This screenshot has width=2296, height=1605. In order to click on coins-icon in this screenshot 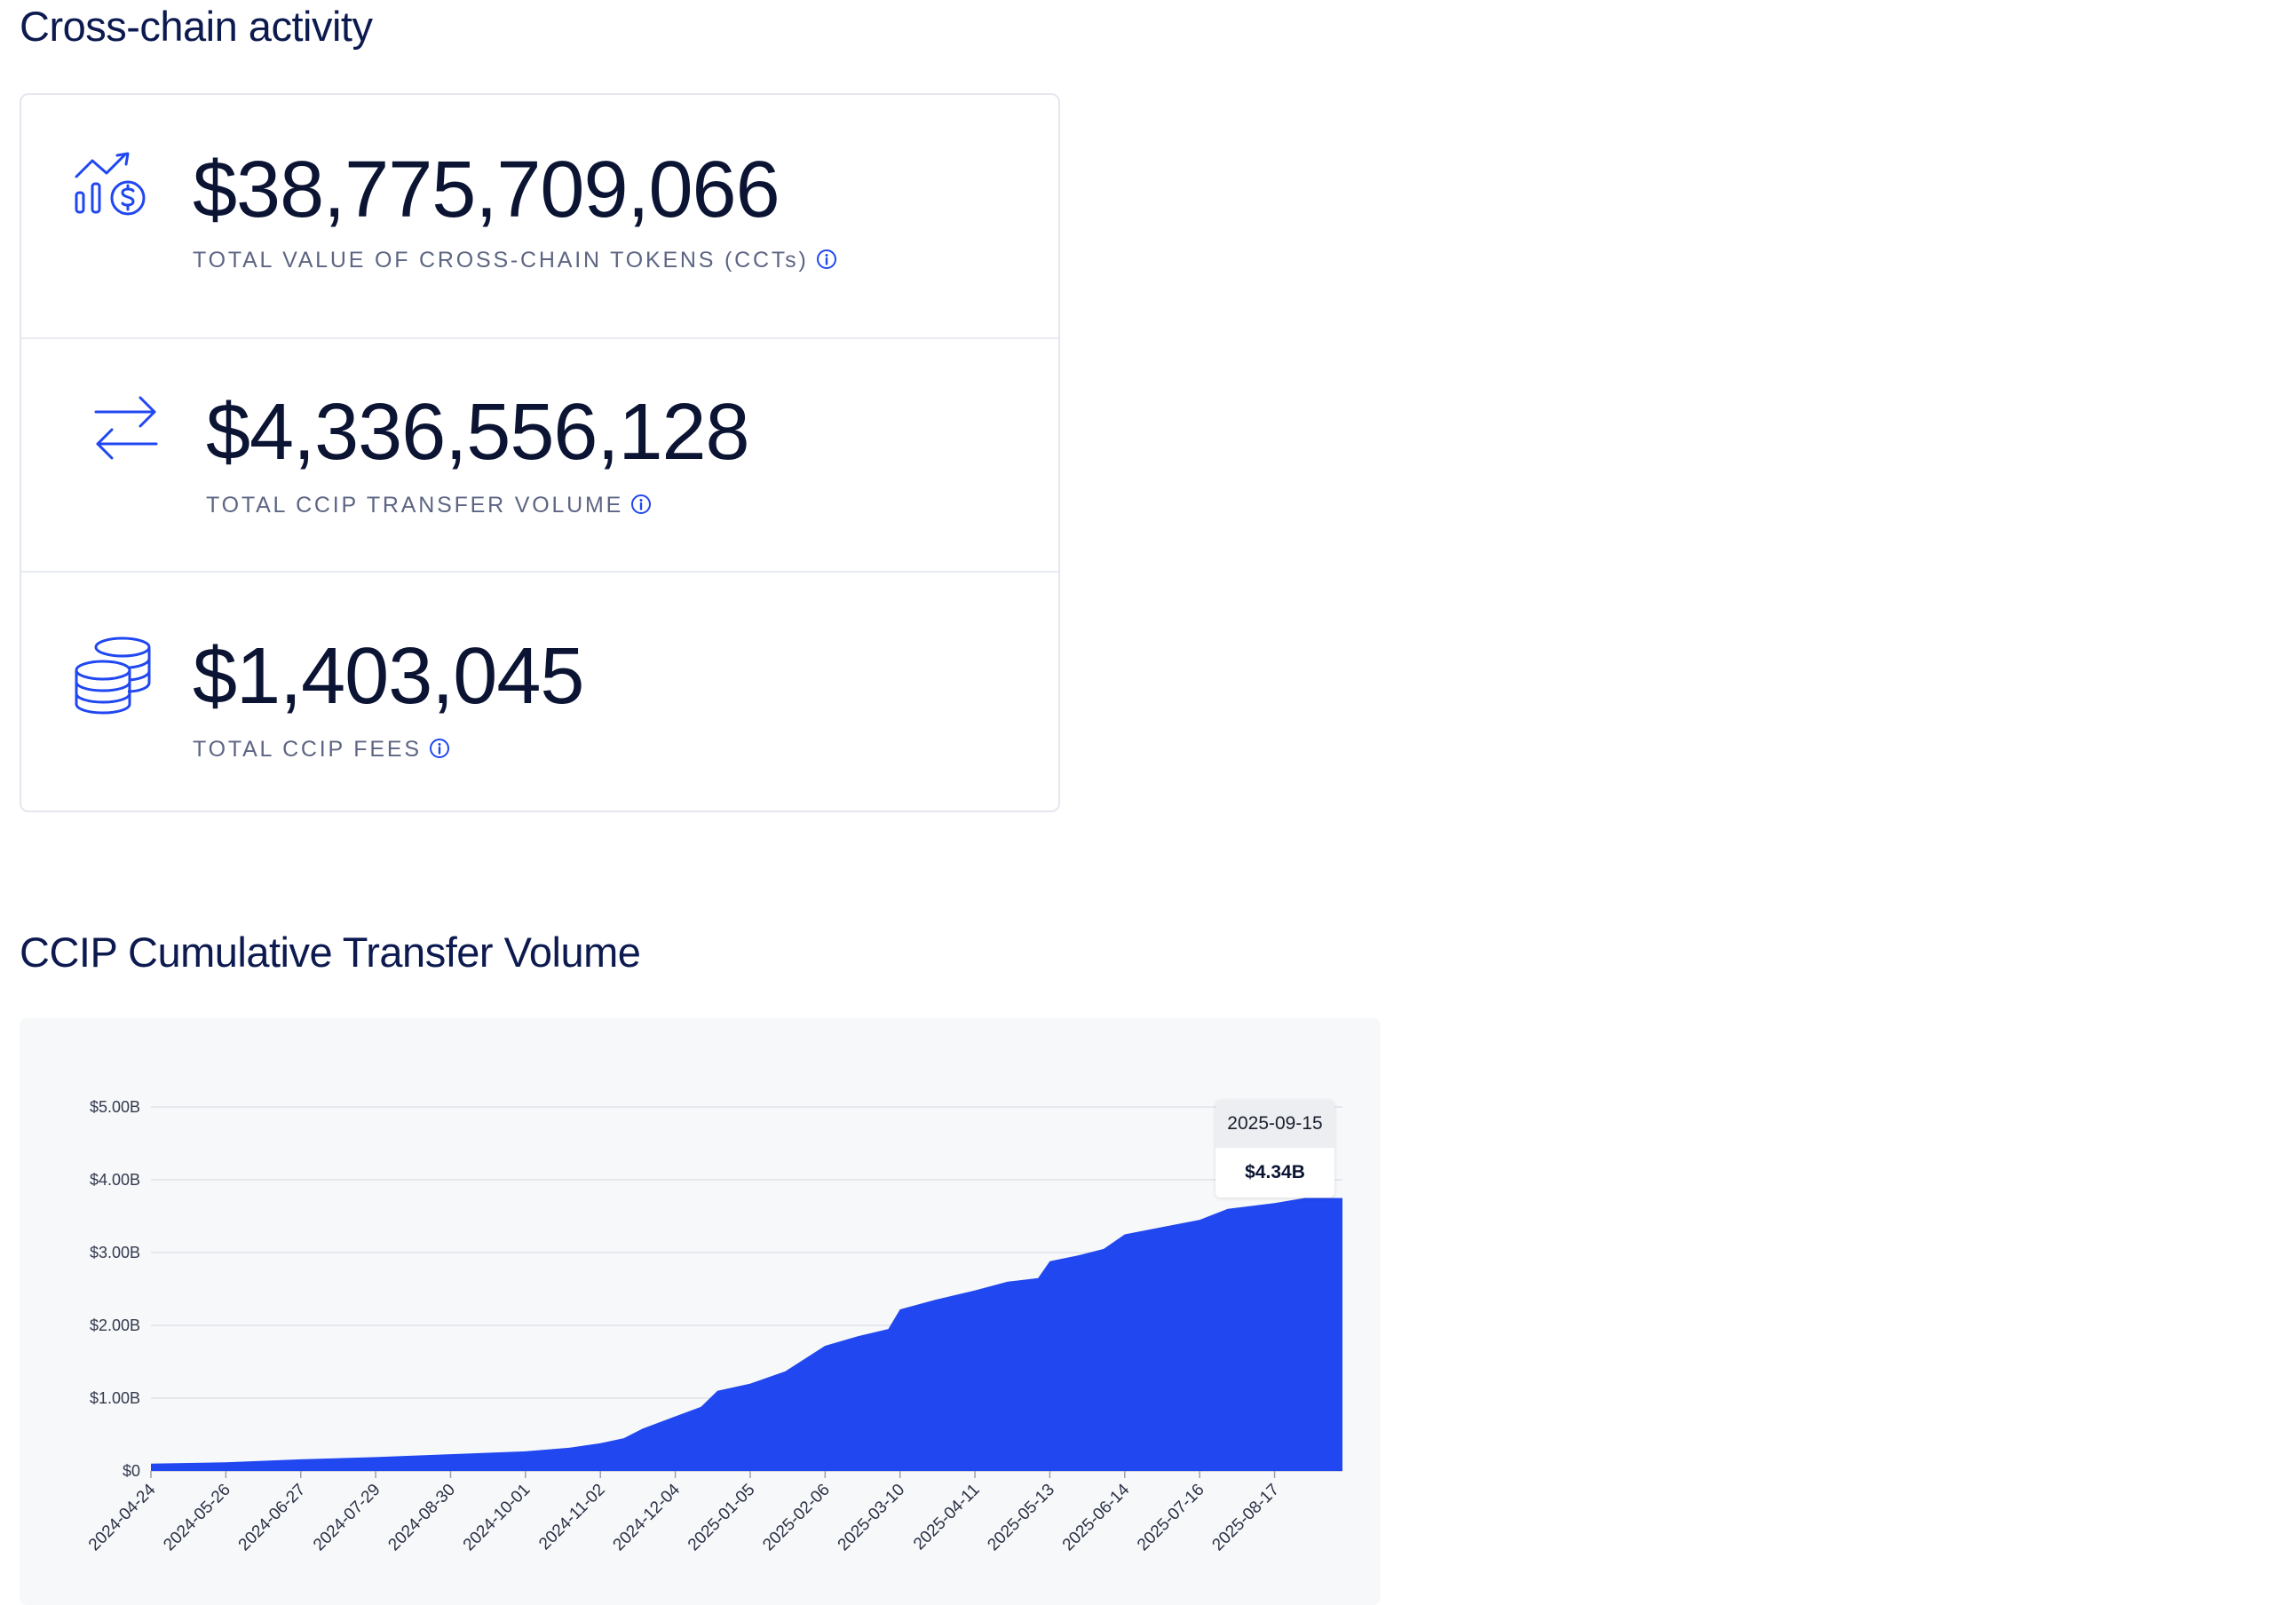, I will do `click(113, 675)`.